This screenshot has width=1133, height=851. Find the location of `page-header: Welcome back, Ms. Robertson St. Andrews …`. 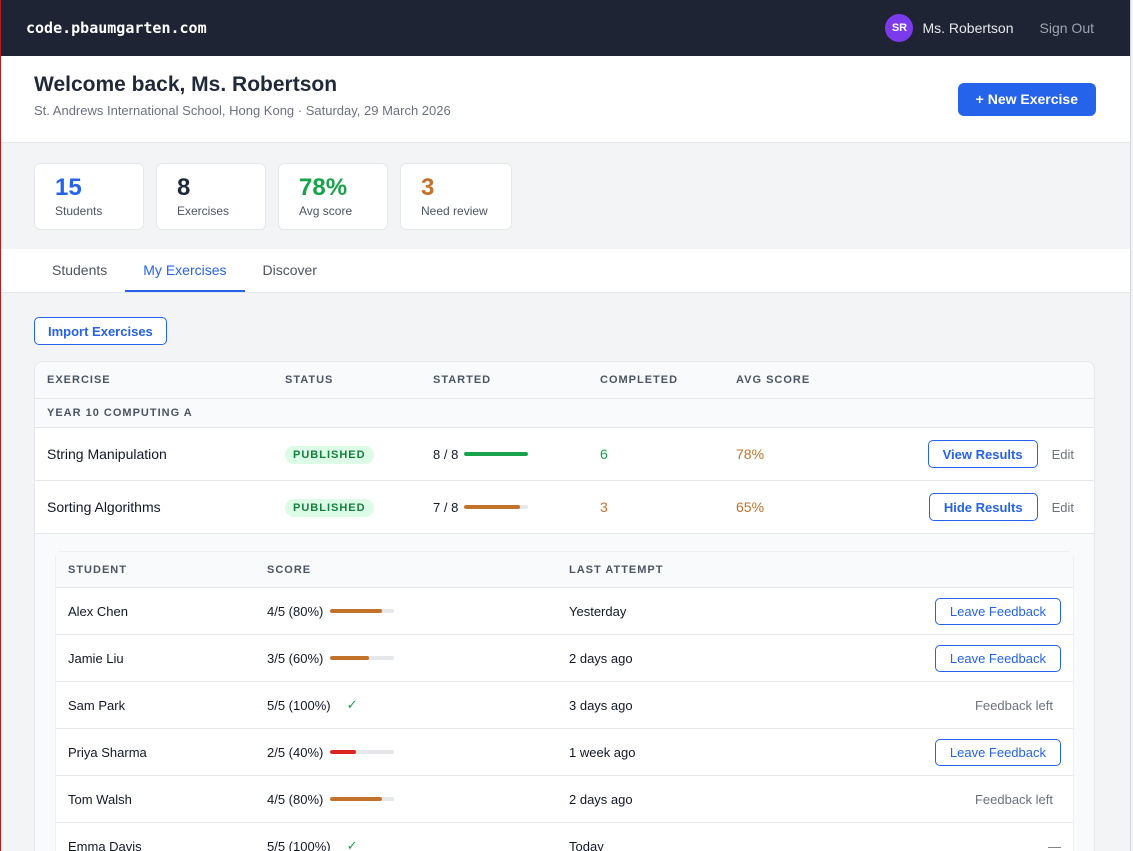

page-header: Welcome back, Ms. Robertson St. Andrews … is located at coordinates (565, 99).